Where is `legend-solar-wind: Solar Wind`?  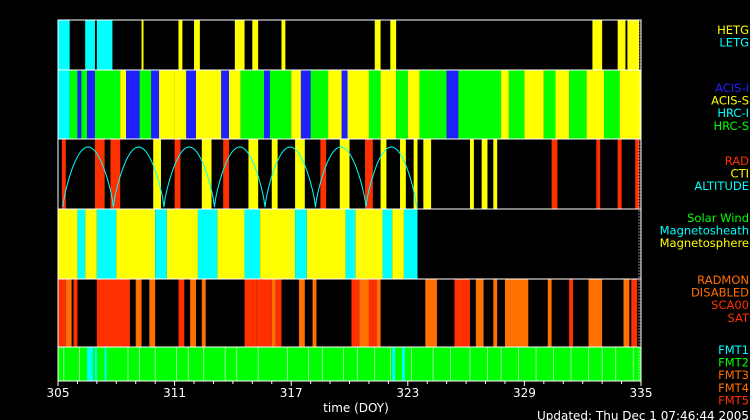 legend-solar-wind: Solar Wind is located at coordinates (718, 218).